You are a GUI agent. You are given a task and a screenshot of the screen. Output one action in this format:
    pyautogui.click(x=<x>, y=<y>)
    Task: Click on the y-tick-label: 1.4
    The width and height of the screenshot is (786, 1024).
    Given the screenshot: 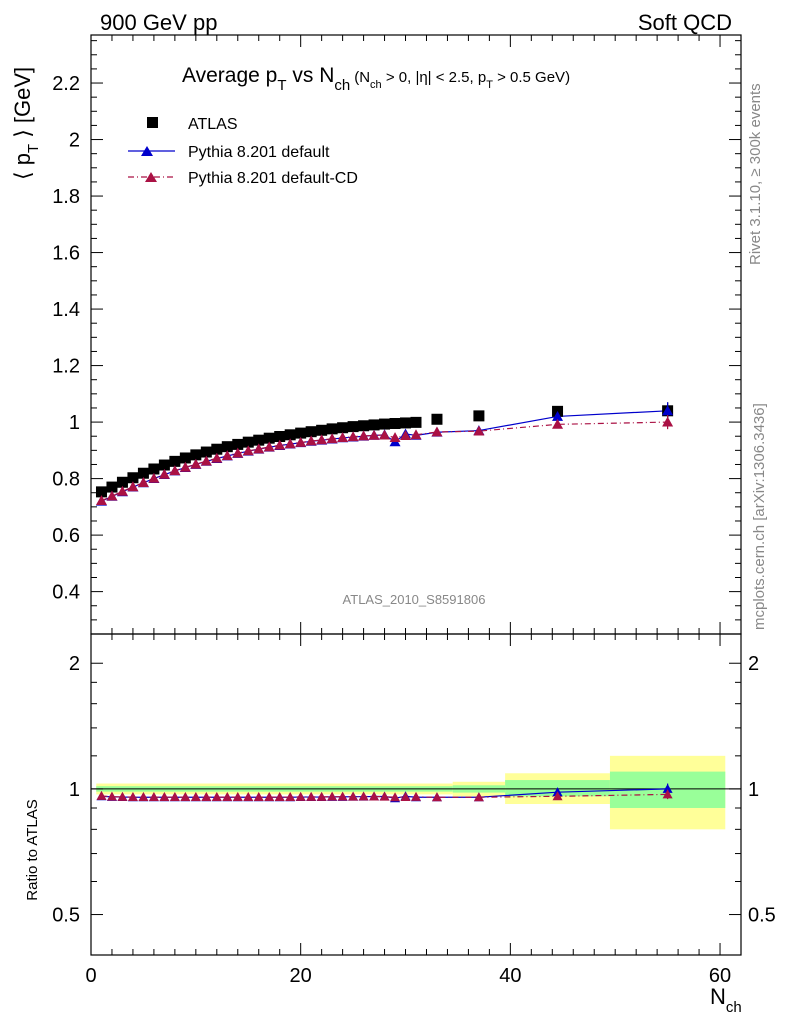 What is the action you would take?
    pyautogui.click(x=66, y=310)
    